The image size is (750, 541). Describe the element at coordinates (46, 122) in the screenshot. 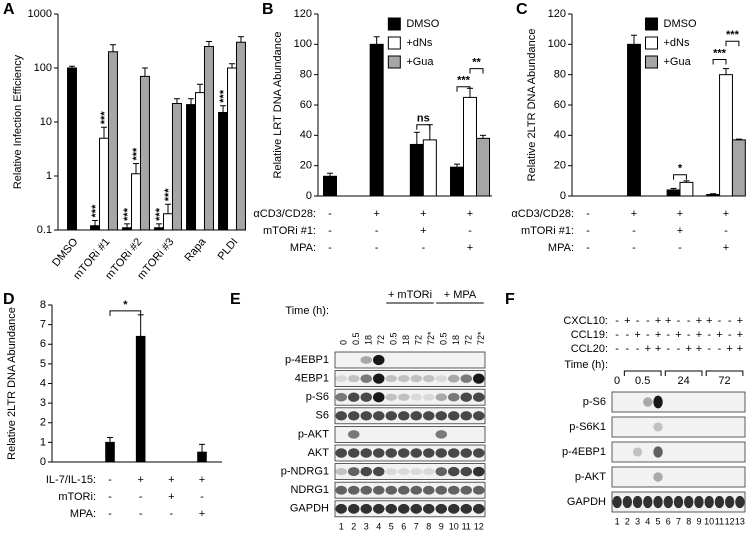

I see `y-tick-label: 10` at that location.